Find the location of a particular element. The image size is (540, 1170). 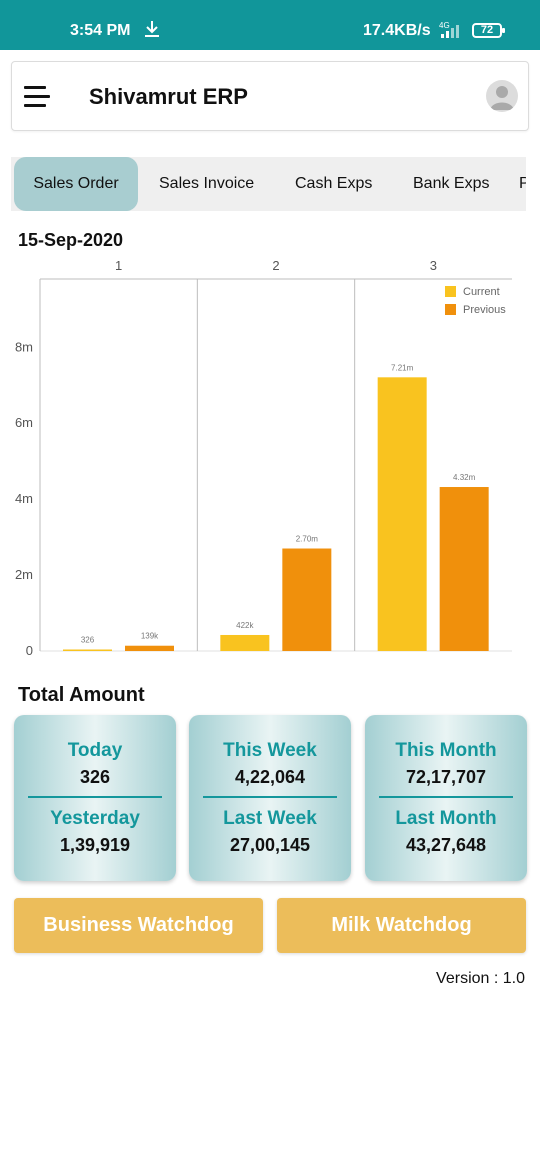

card-last-month-label: Last Month is located at coordinates (446, 818).